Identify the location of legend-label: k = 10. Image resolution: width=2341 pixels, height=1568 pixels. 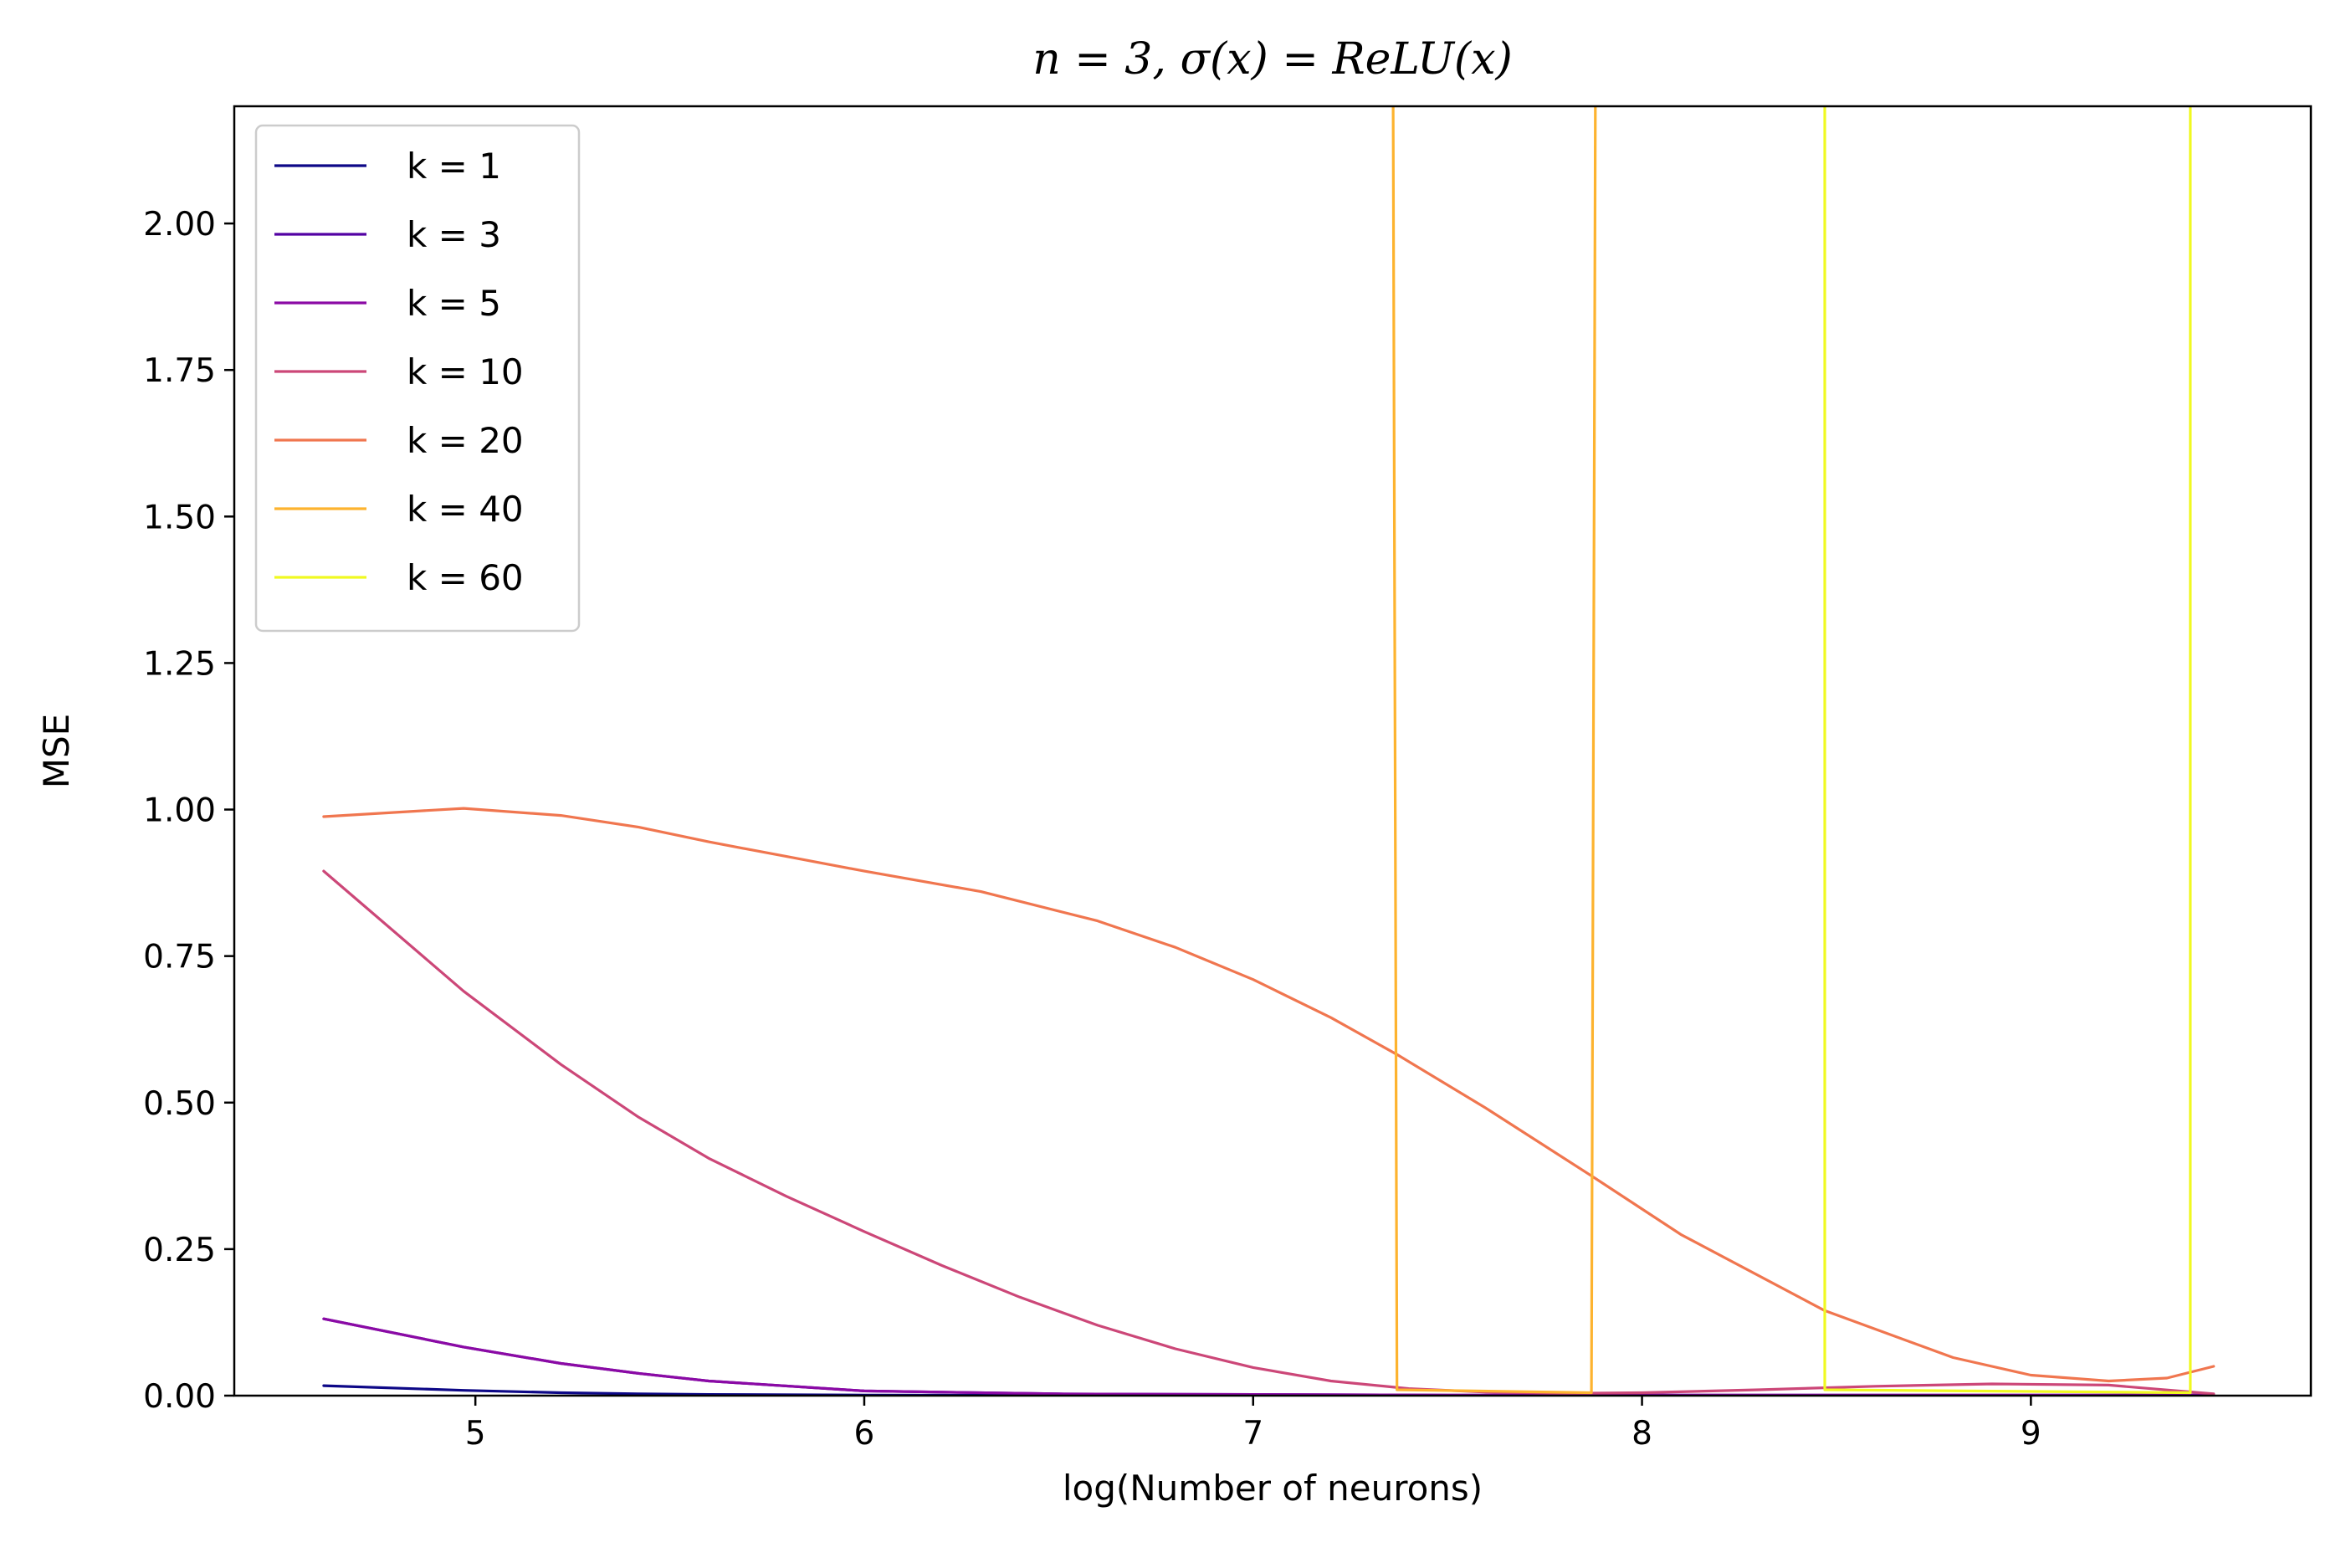
(465, 371).